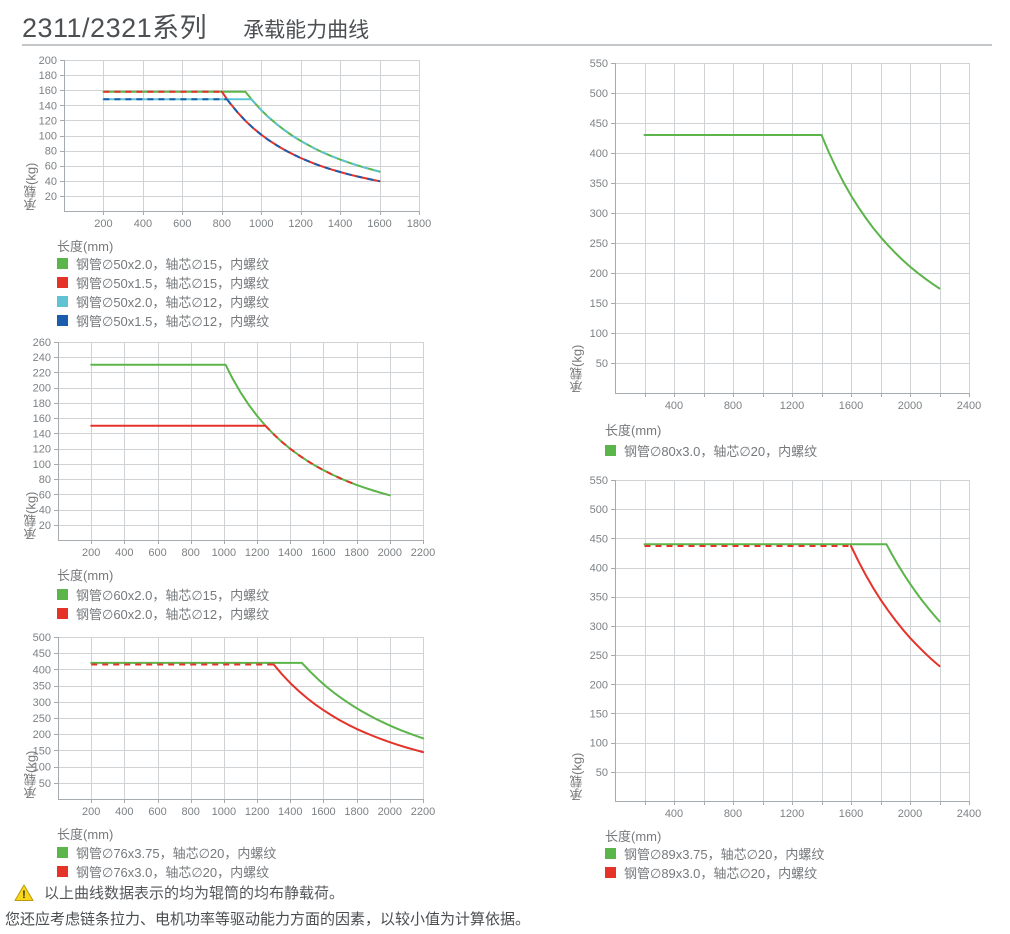 This screenshot has height=934, width=1010. I want to click on legend: 钢管∅80x3.0，轴芯∅20，内螺纹, so click(711, 450).